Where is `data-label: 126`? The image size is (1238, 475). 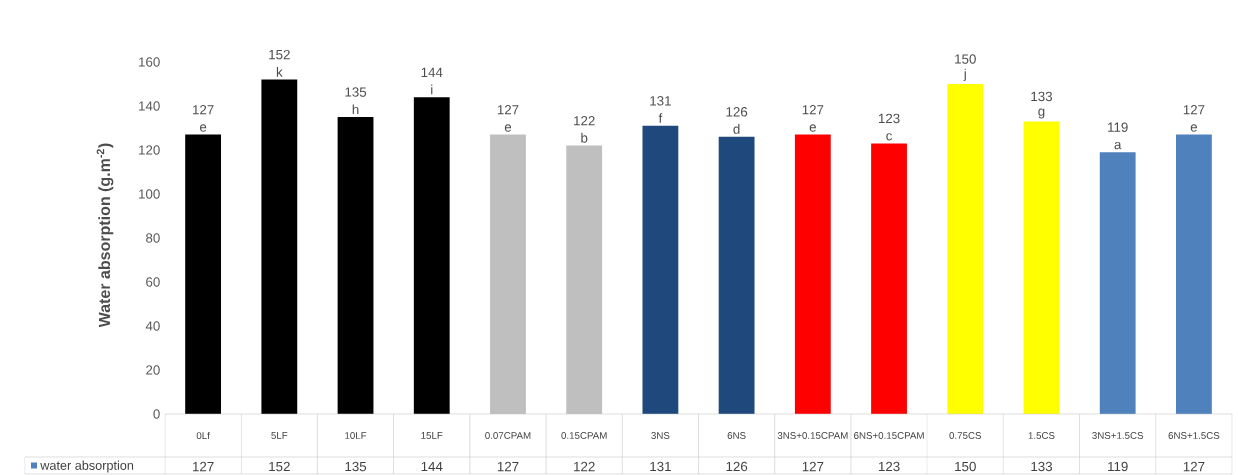 data-label: 126 is located at coordinates (737, 466).